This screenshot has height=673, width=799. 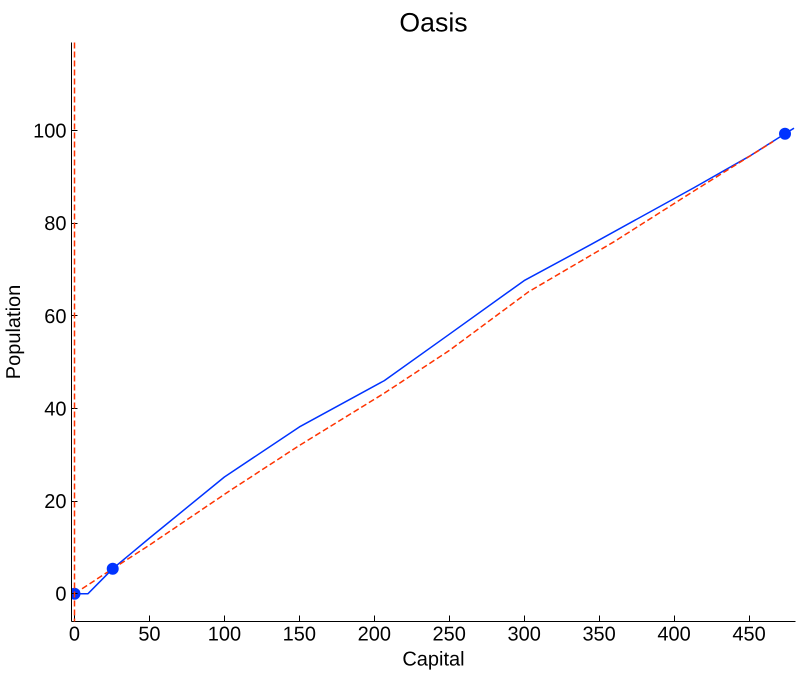 What do you see at coordinates (449, 635) in the screenshot?
I see `x-tick-label: 250` at bounding box center [449, 635].